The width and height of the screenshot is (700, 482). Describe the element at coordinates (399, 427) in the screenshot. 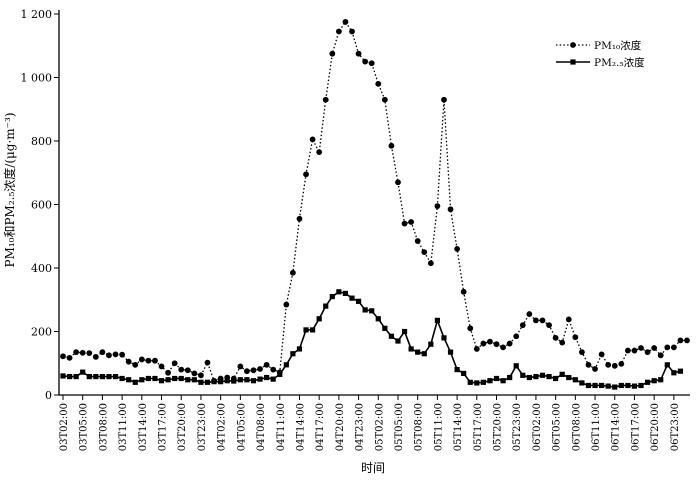

I see `x-tick-label: 05T05:00` at that location.